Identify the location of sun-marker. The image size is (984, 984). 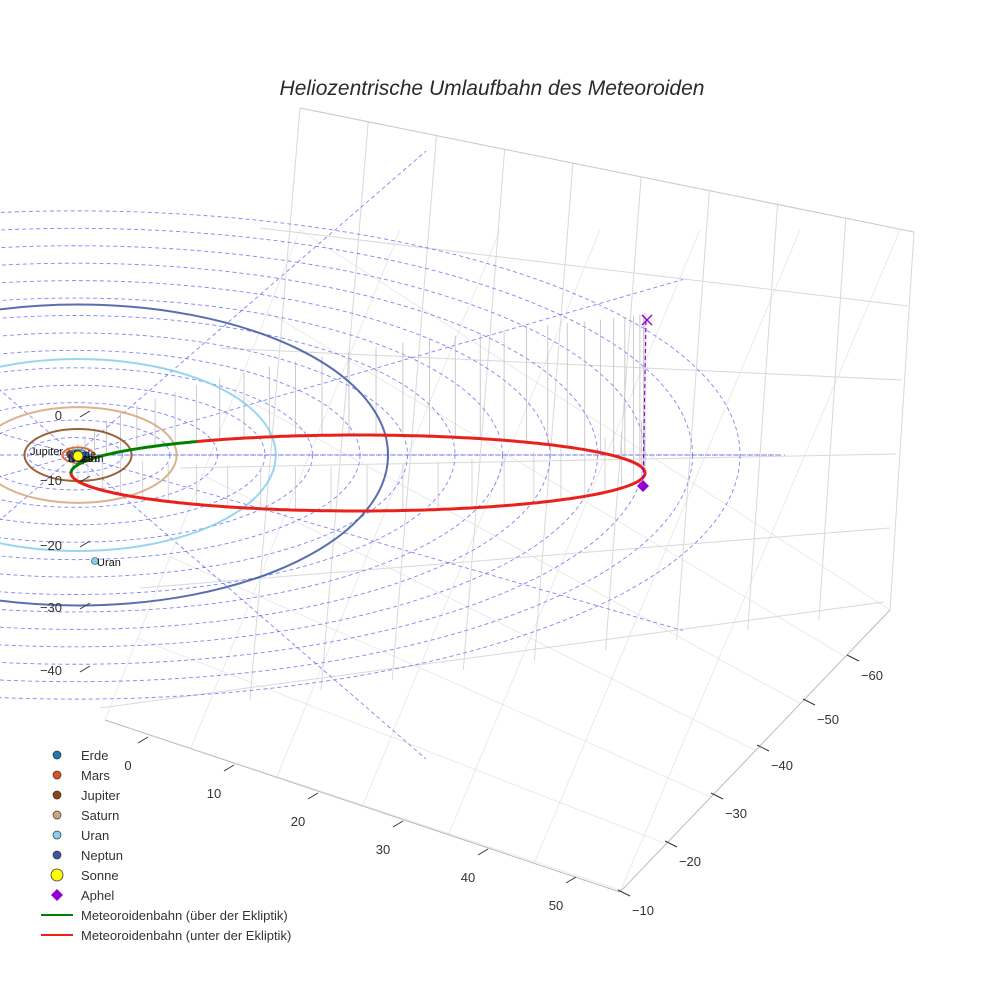
(78, 456).